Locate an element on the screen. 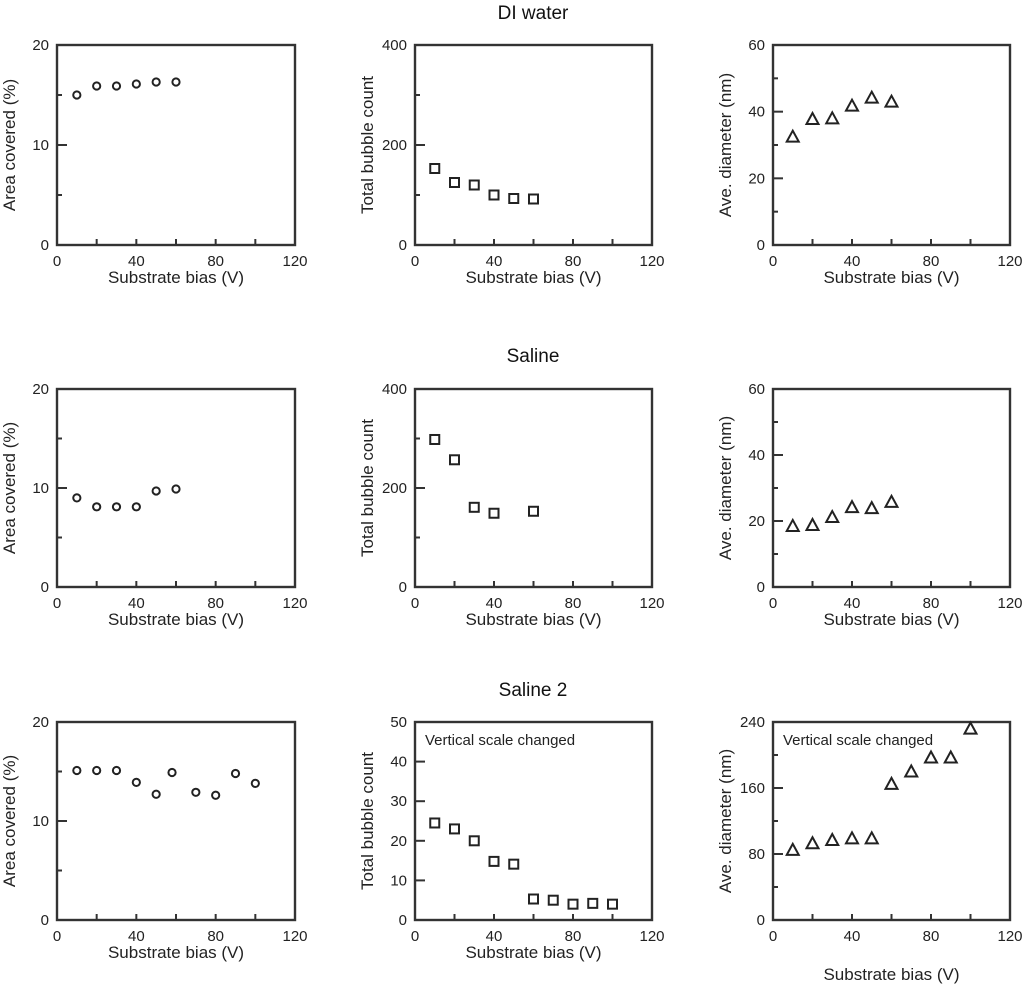  y-axis-title: Total bubble count is located at coordinates (367, 488).